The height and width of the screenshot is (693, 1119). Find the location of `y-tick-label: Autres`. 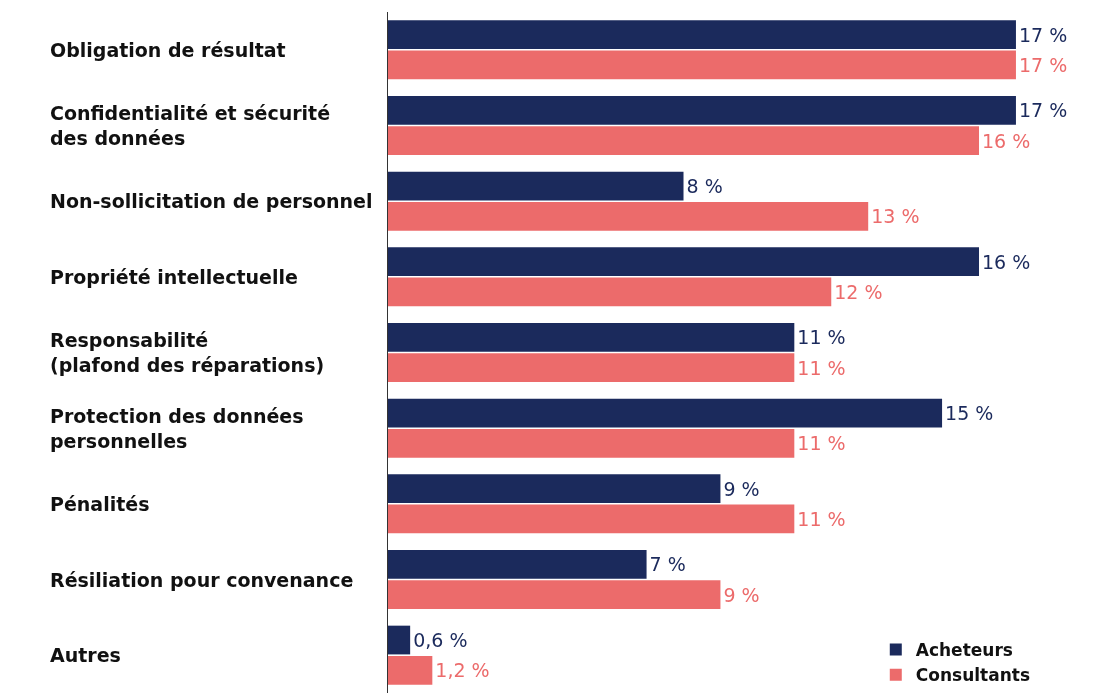

y-tick-label: Autres is located at coordinates (85, 655).